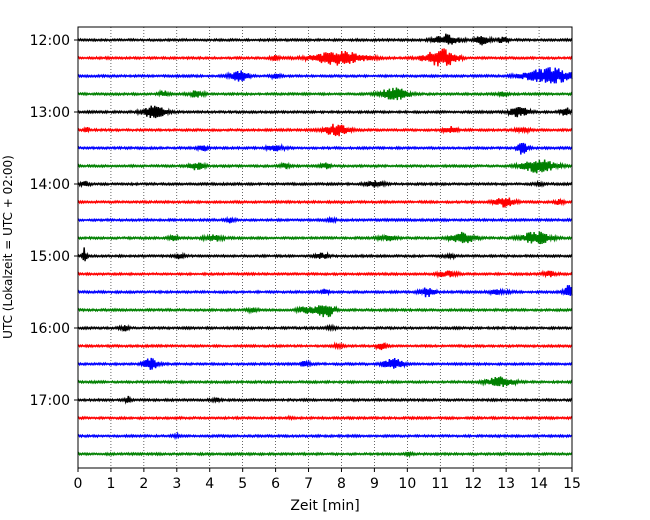 The height and width of the screenshot is (520, 650). I want to click on y-tick-label: 17:00, so click(50, 401).